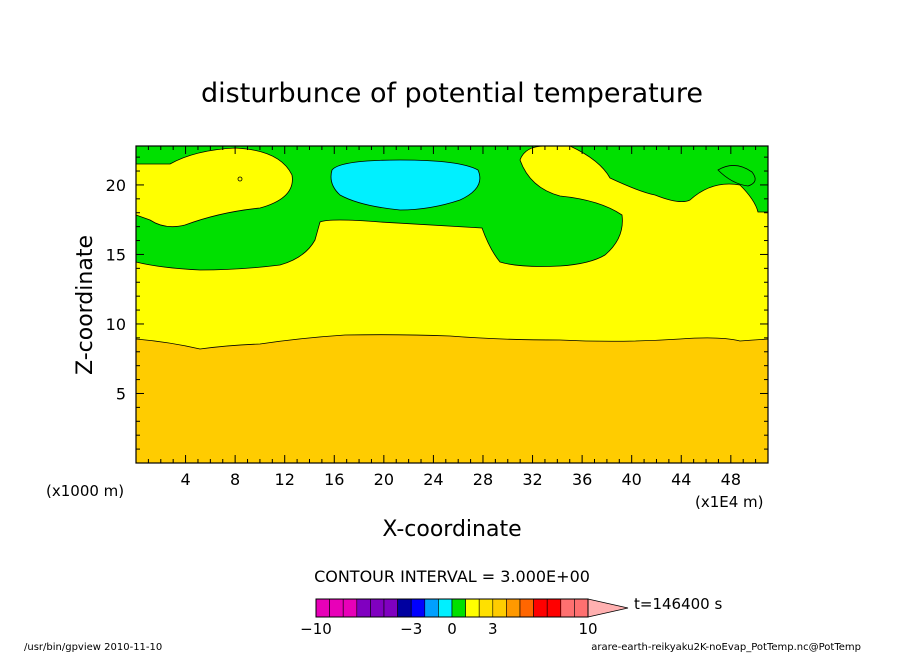  I want to click on y-tick-label: 10, so click(116, 324).